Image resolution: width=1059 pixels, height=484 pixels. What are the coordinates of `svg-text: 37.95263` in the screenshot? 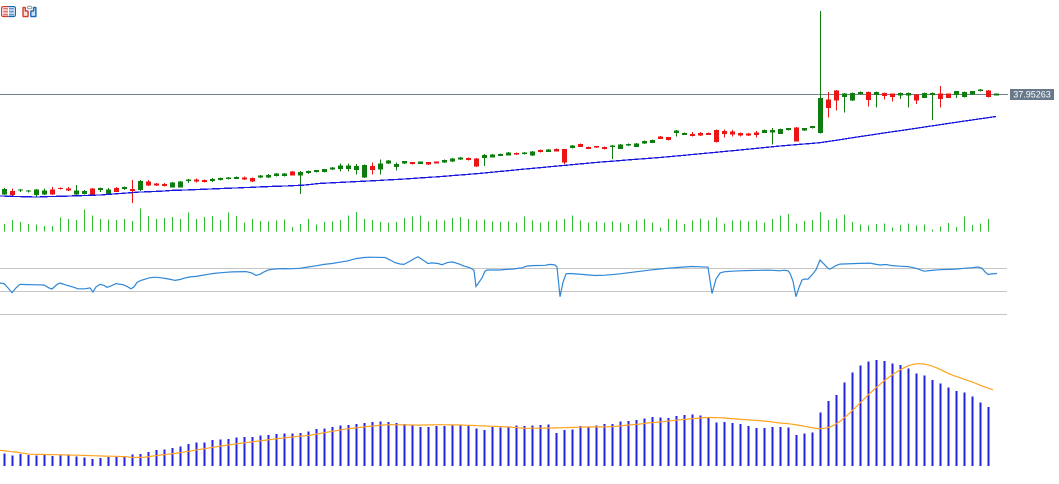 It's located at (1032, 95).